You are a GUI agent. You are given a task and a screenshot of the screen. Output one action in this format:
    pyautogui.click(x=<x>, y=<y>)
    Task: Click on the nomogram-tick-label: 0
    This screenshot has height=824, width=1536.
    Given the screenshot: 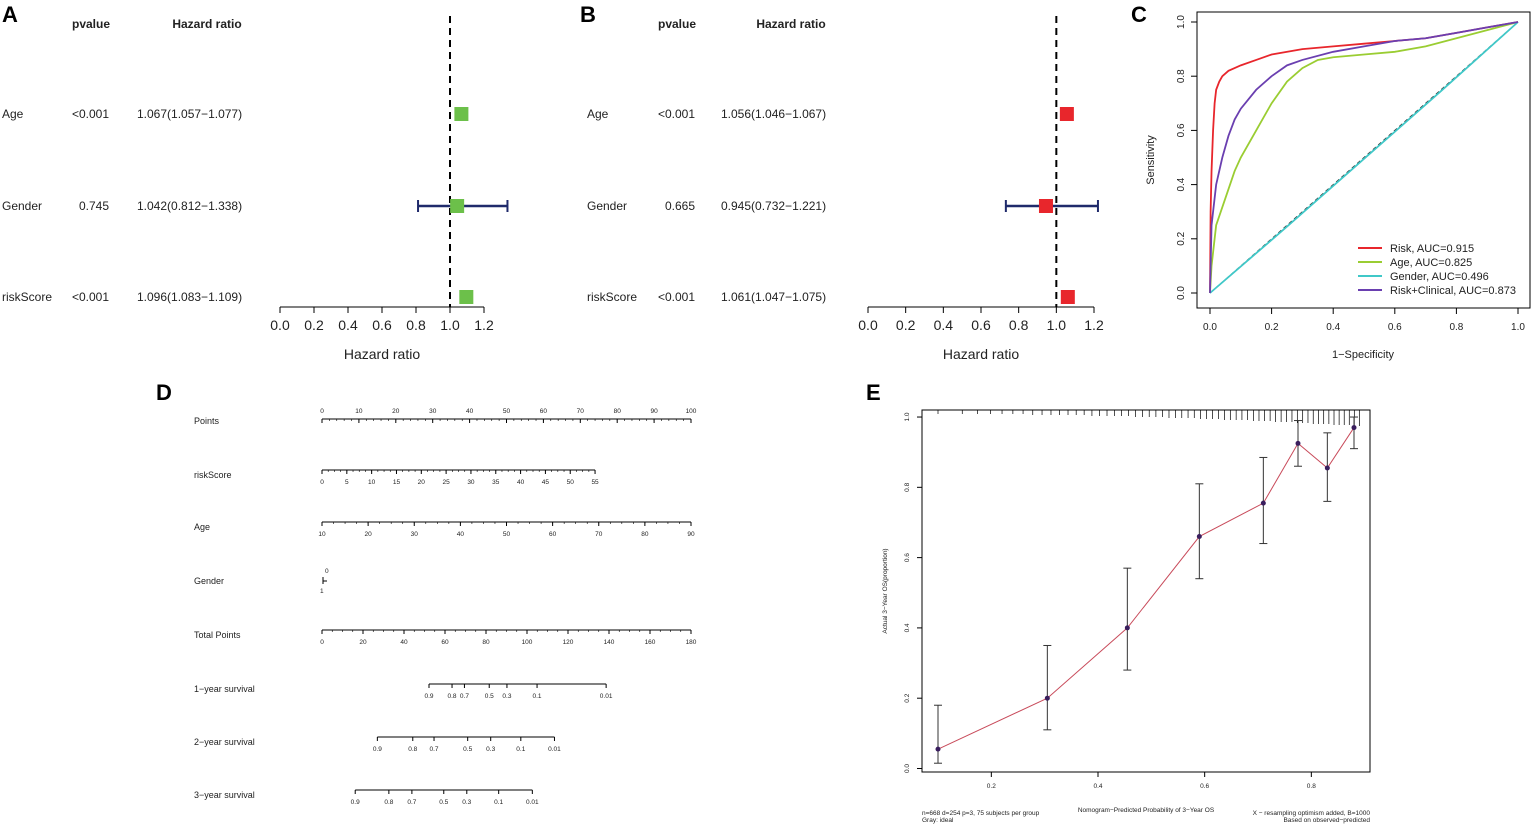 What is the action you would take?
    pyautogui.click(x=322, y=411)
    